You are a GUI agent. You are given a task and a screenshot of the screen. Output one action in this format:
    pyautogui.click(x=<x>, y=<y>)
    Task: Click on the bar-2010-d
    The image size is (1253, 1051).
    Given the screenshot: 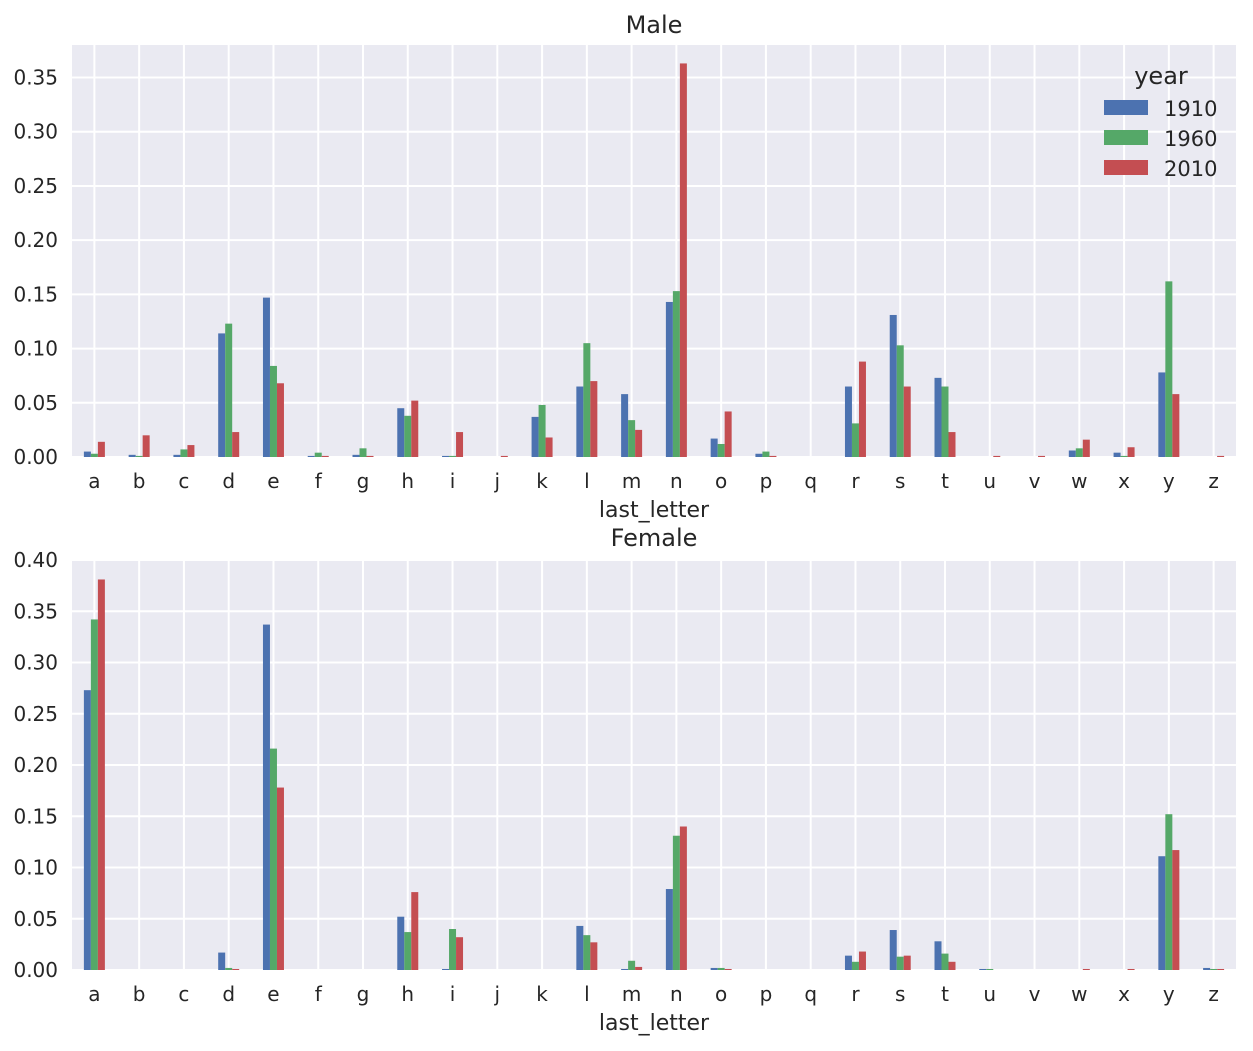 What is the action you would take?
    pyautogui.click(x=236, y=444)
    